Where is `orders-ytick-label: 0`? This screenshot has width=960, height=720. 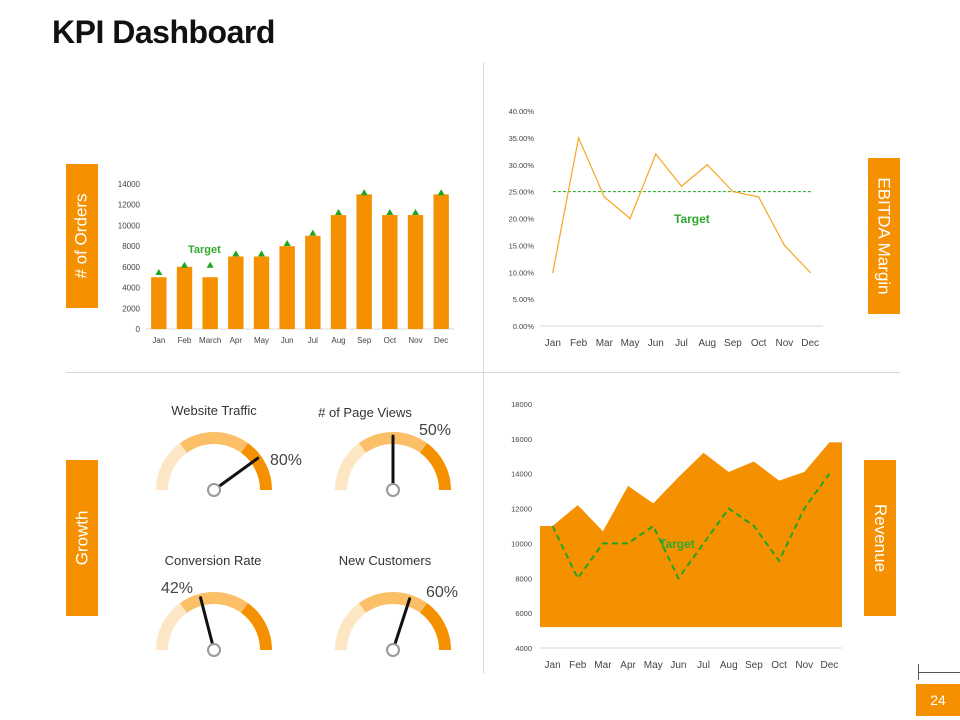
orders-ytick-label: 0 is located at coordinates (138, 329).